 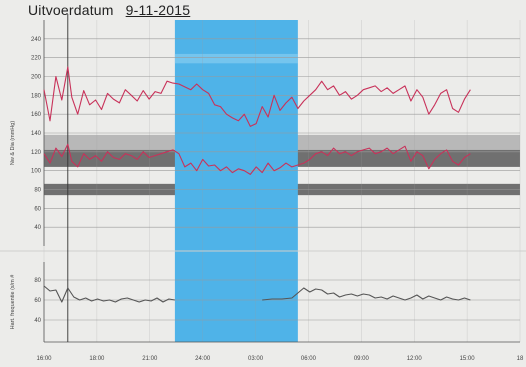 I want to click on x-tick-label-2: 21:00, so click(x=150, y=359).